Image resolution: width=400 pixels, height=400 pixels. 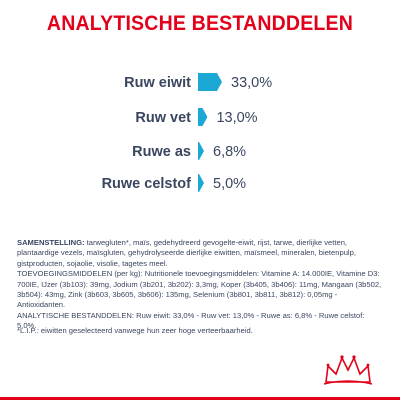 What do you see at coordinates (51, 242) in the screenshot?
I see `composition-heading: SAMENSTELLING:` at bounding box center [51, 242].